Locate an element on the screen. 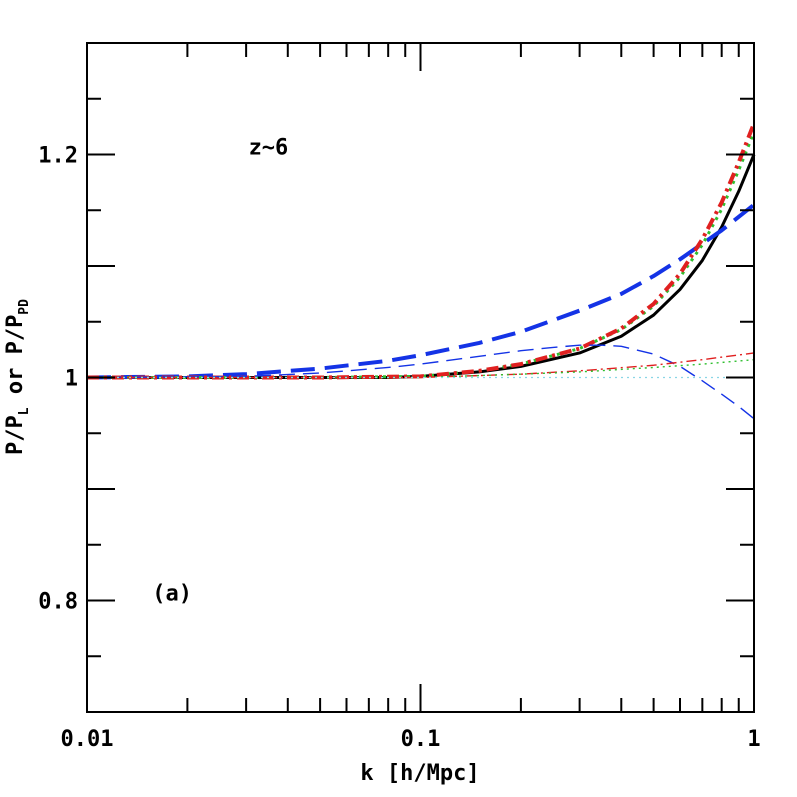  y-tick-label: 1 is located at coordinates (71, 379).